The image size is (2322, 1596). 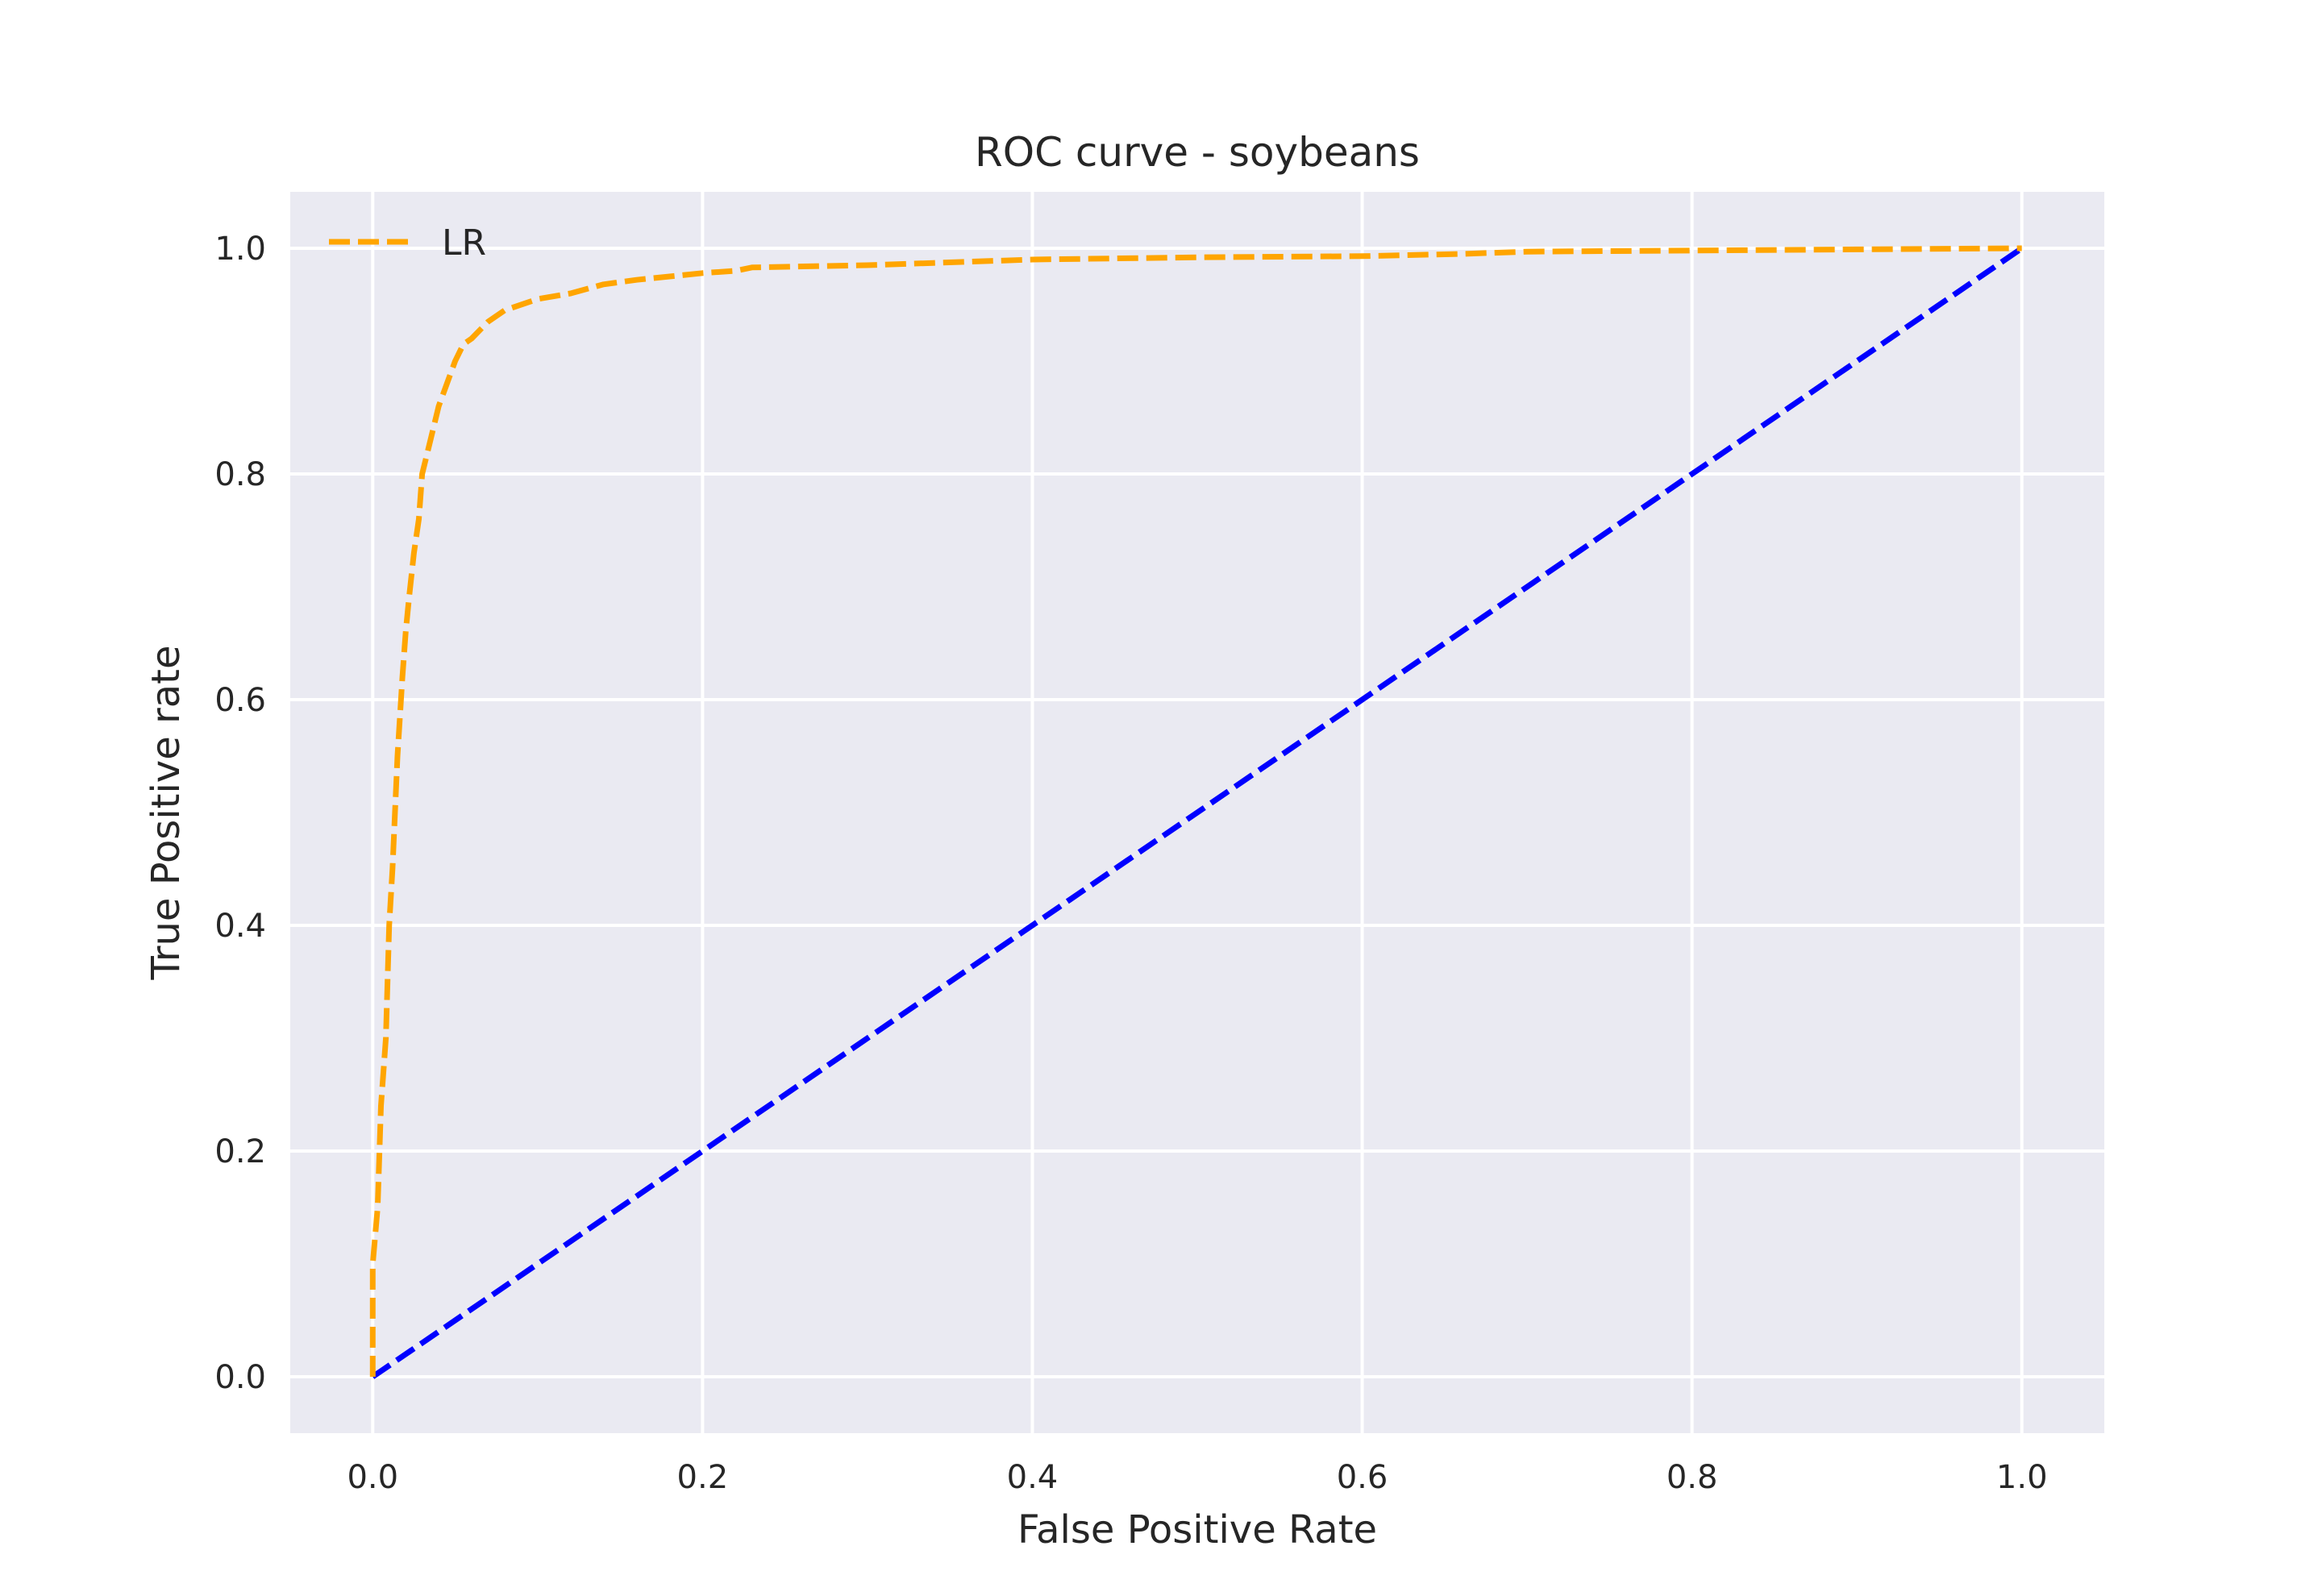 I want to click on legend-label-lr: LR, so click(x=464, y=243).